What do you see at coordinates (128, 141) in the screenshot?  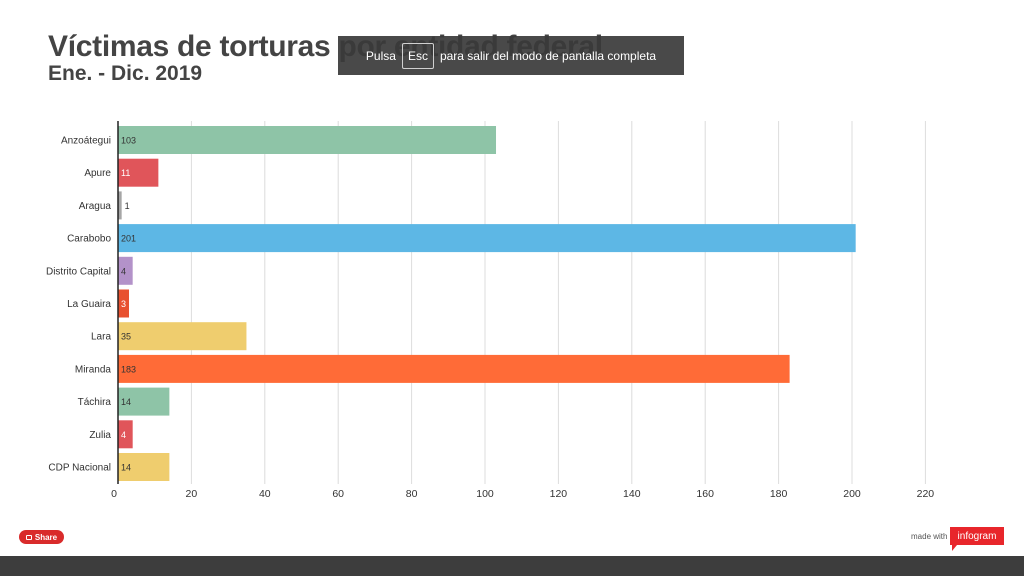 I see `data-label: 103` at bounding box center [128, 141].